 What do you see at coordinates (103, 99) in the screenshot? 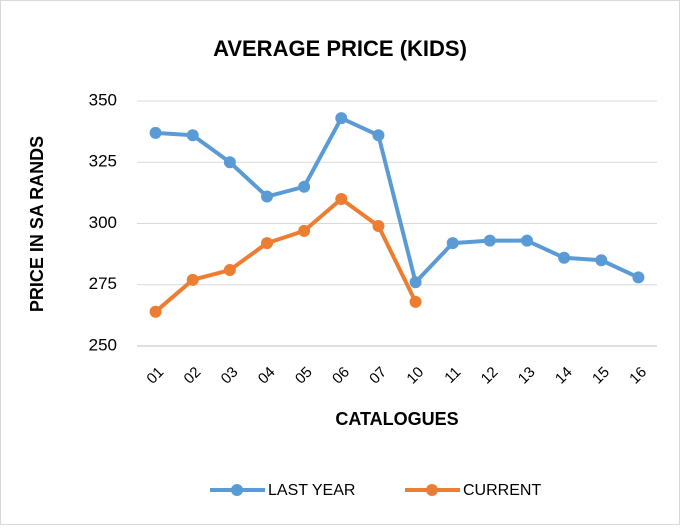
I see `y-tick-label: 350` at bounding box center [103, 99].